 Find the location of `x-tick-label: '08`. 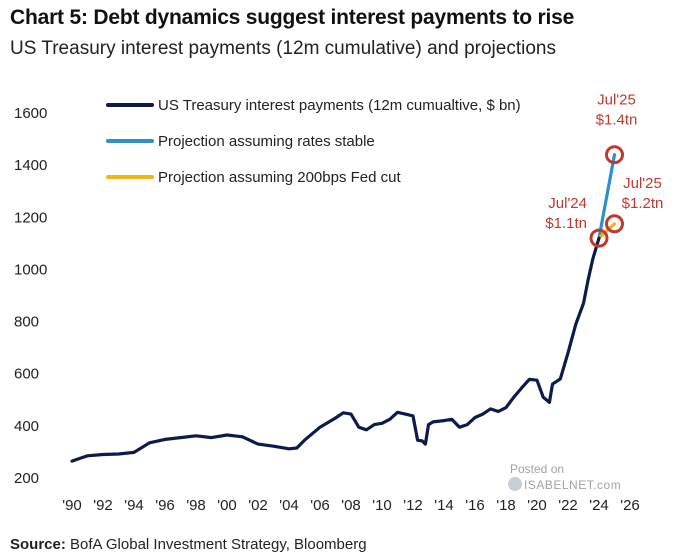

x-tick-label: '08 is located at coordinates (351, 505).